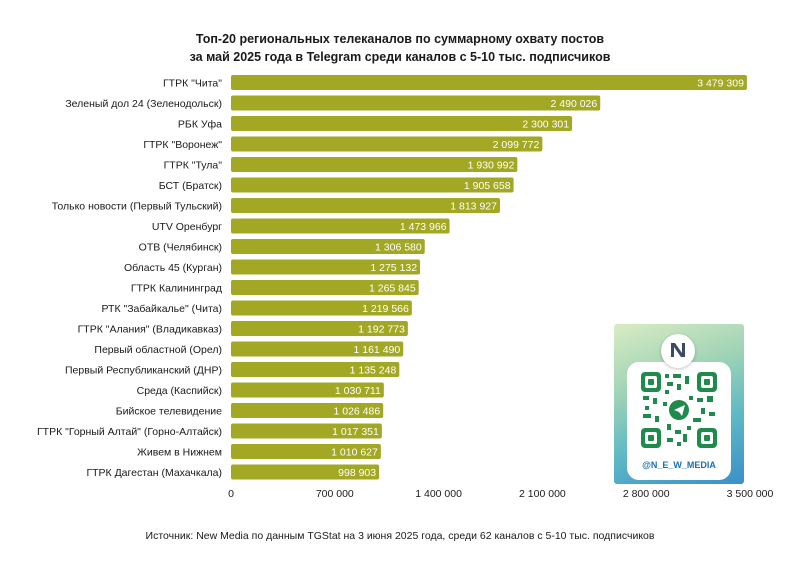 The image size is (800, 570). What do you see at coordinates (193, 166) in the screenshot?
I see `category-label: ГТРК "Тула"` at bounding box center [193, 166].